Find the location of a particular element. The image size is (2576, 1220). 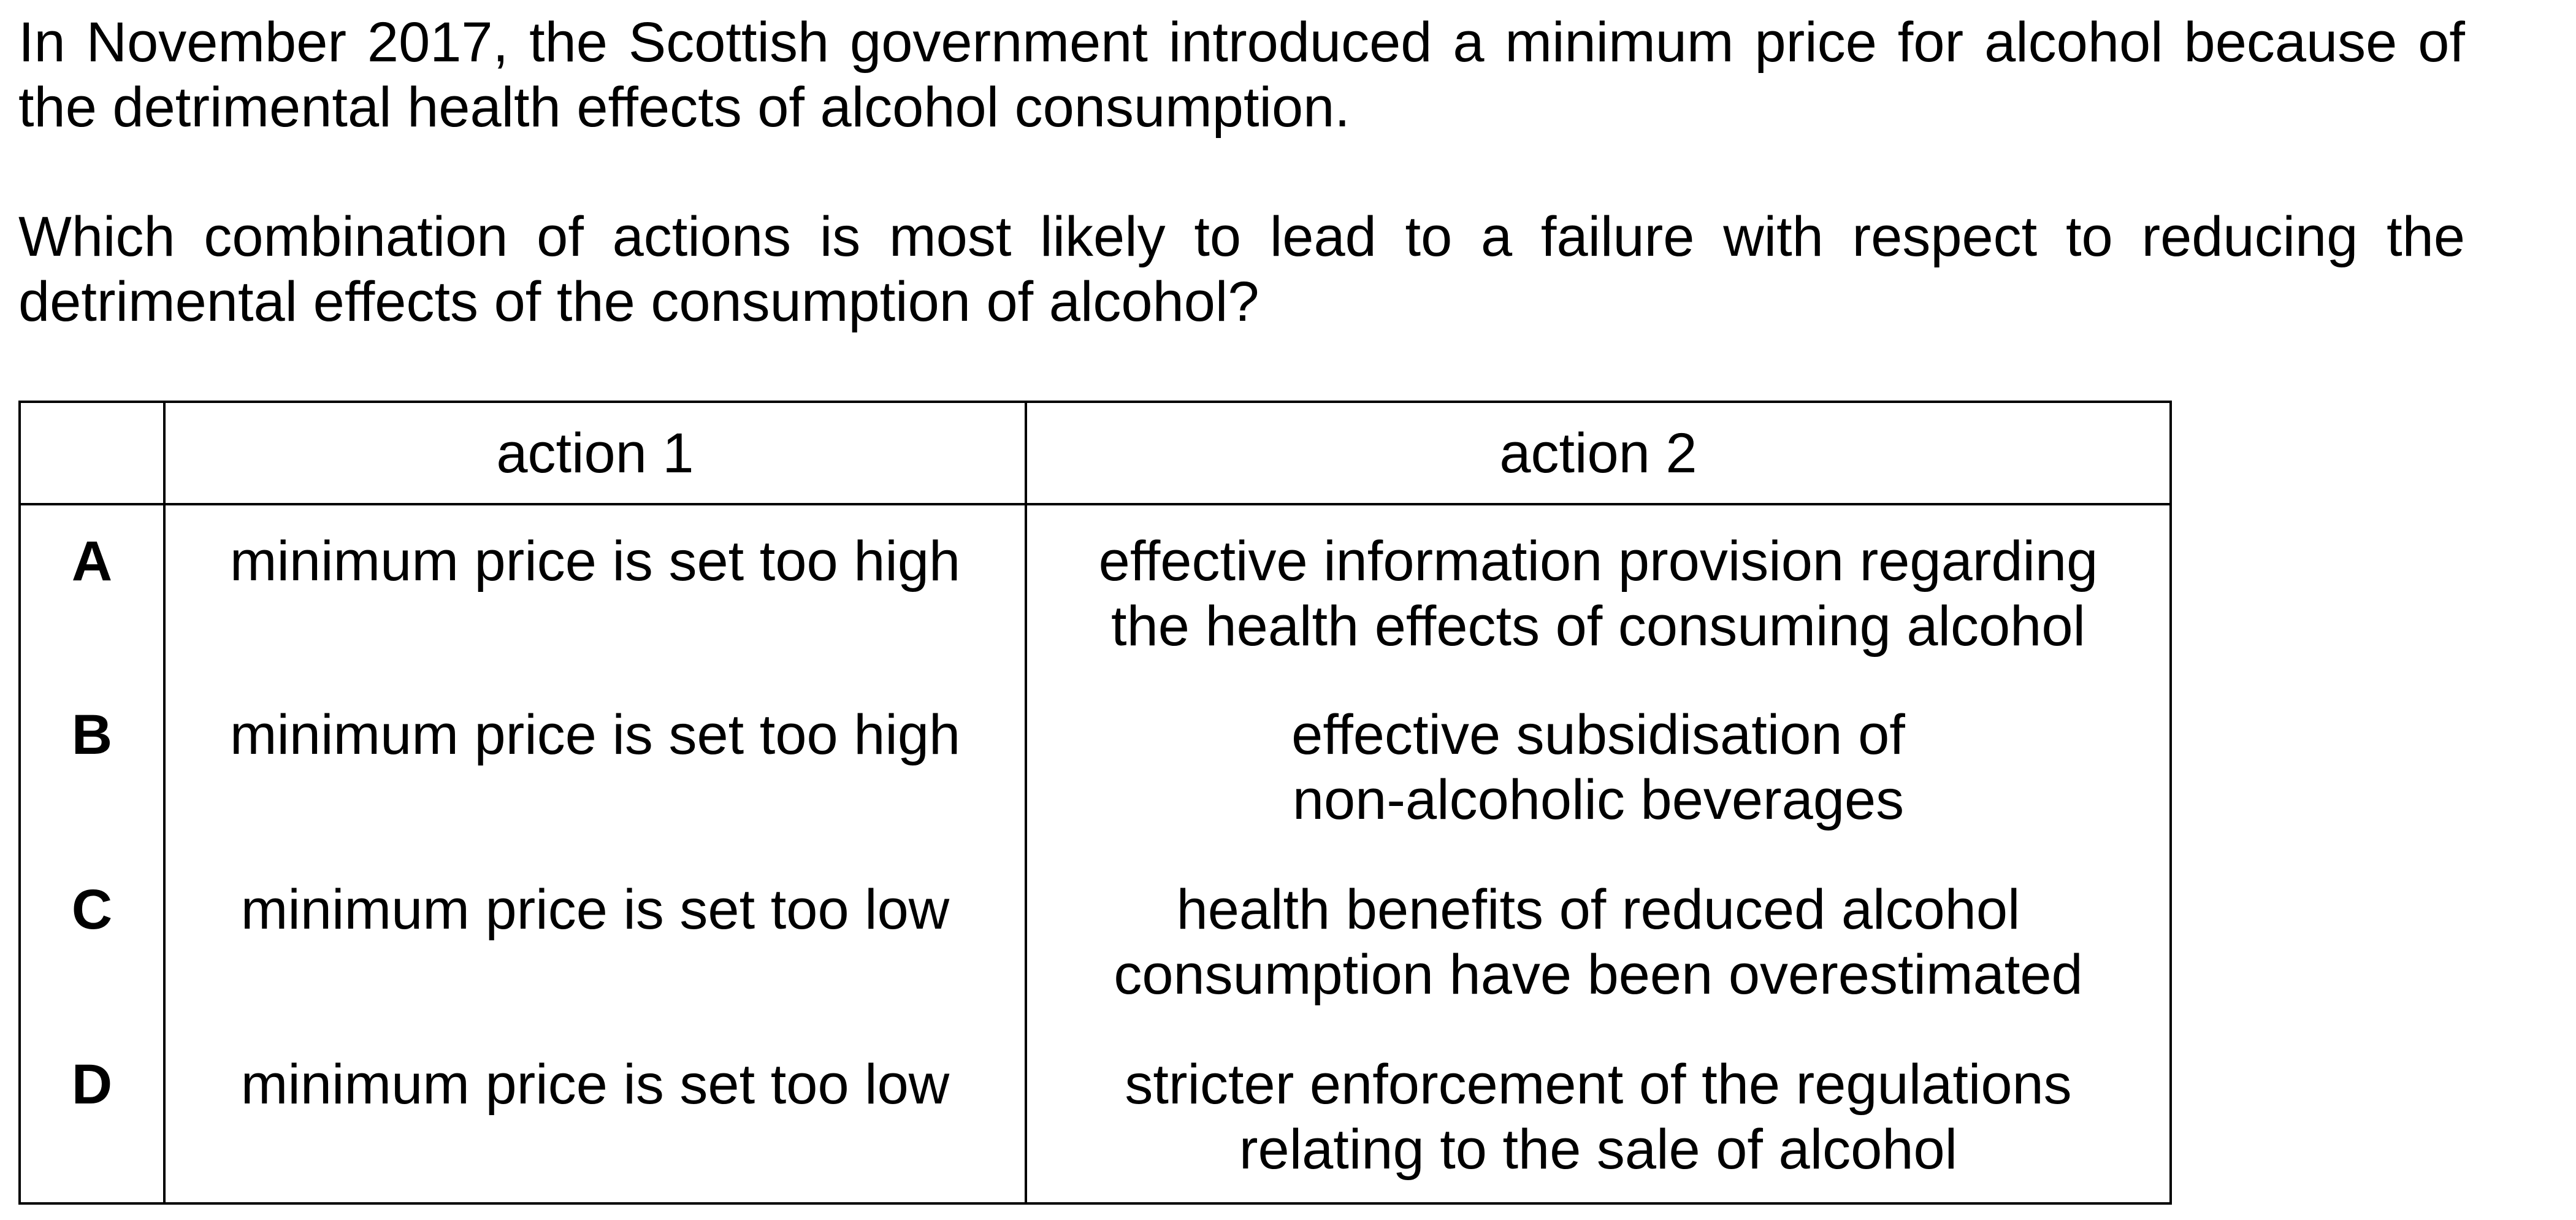

option-b-action-2-line-2: non-alcoholic beverages is located at coordinates (1598, 800).